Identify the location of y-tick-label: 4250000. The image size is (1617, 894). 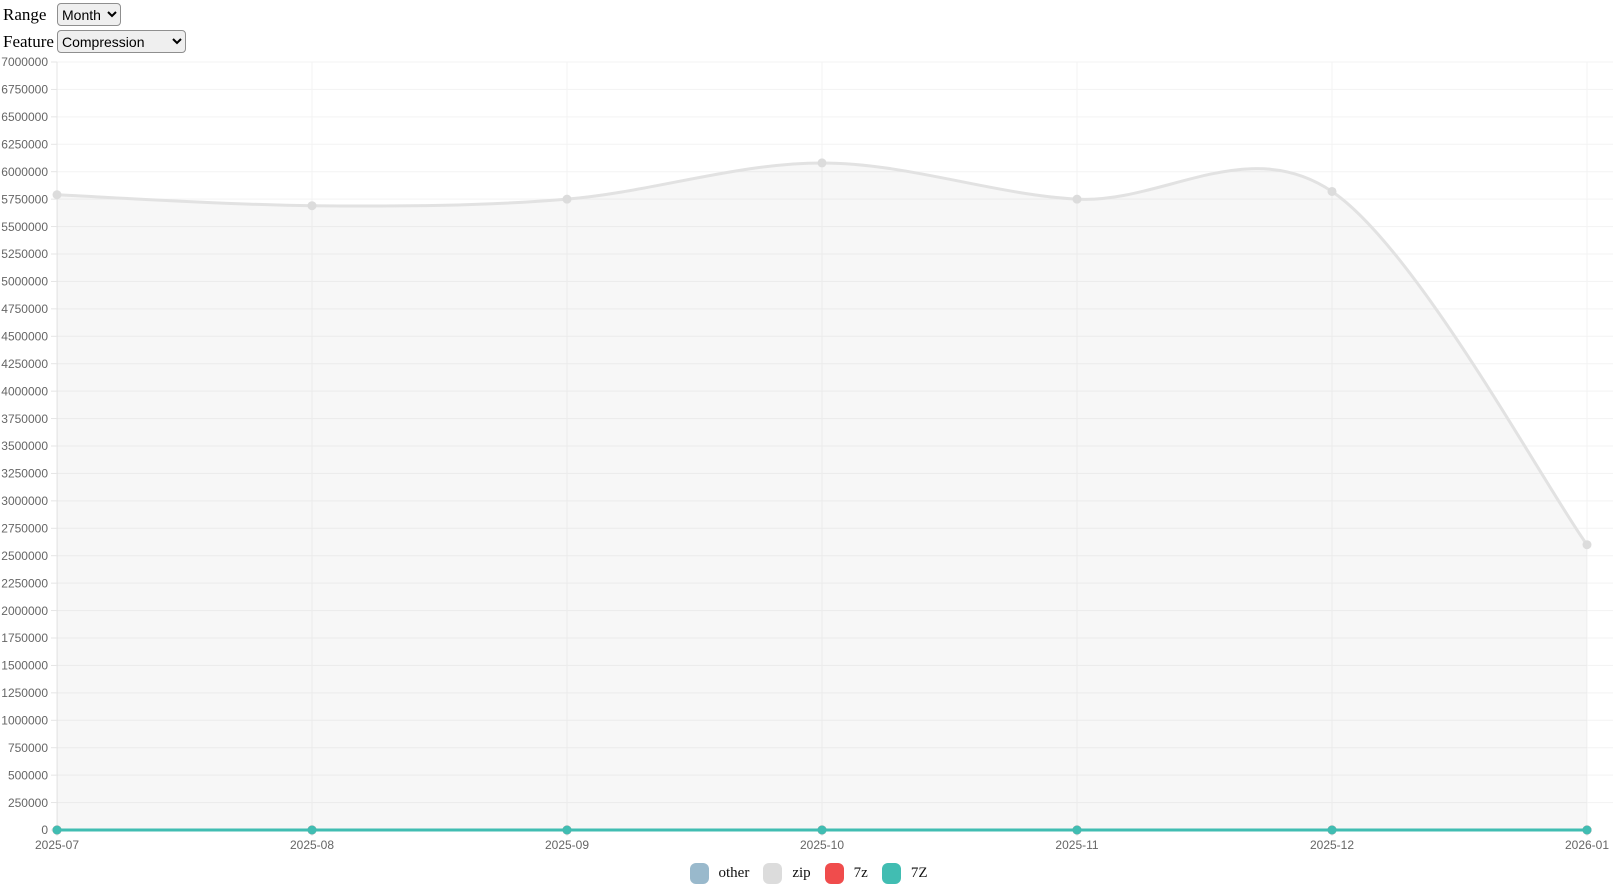
(24, 364).